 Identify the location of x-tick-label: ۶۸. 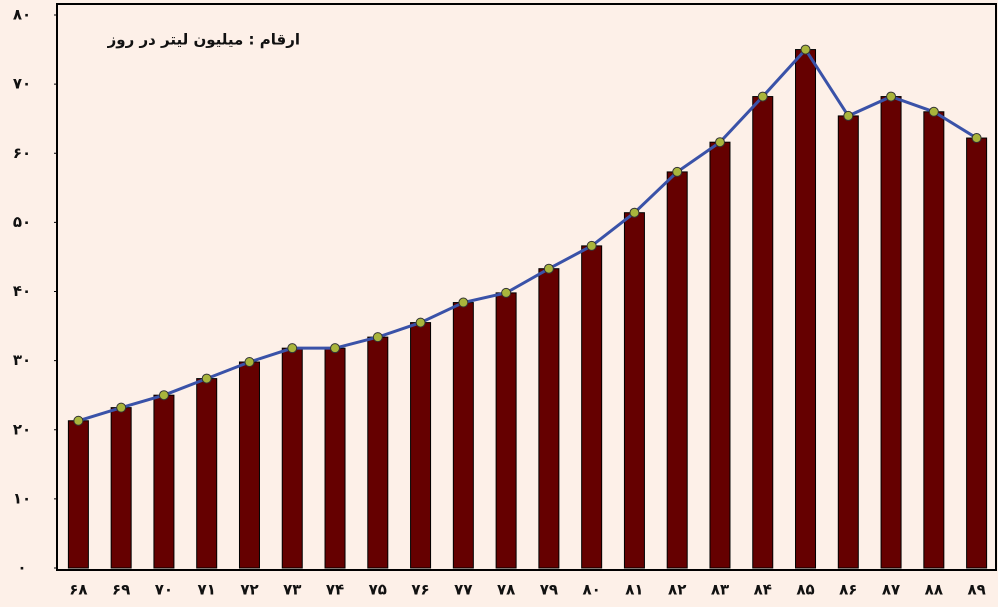
(78, 590).